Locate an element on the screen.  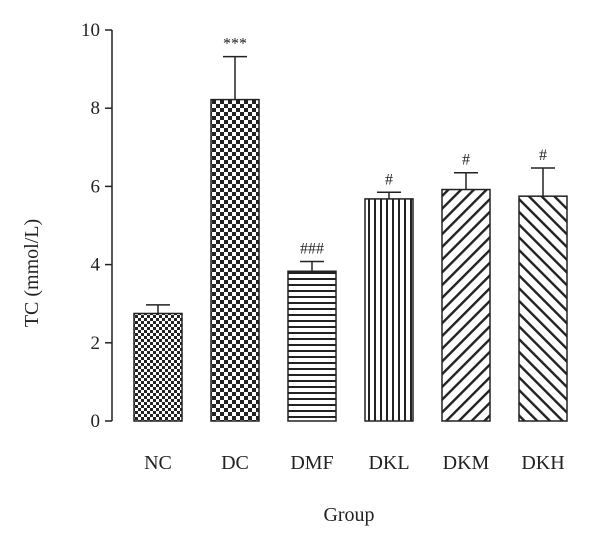
significance-label-dkm: # is located at coordinates (466, 160).